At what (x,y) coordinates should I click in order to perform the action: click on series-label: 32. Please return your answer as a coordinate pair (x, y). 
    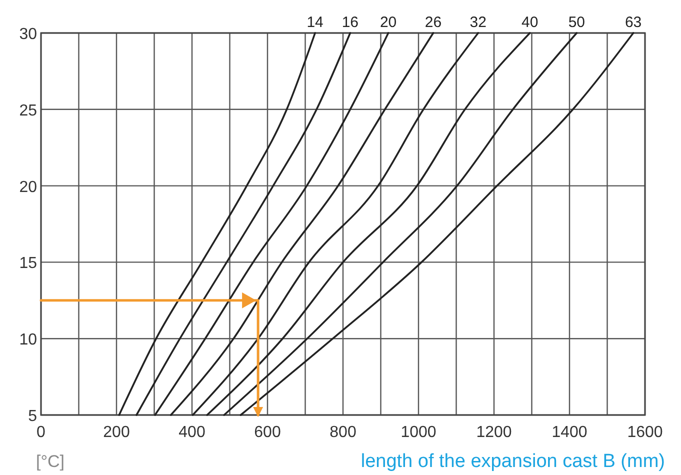
    Looking at the image, I should click on (478, 22).